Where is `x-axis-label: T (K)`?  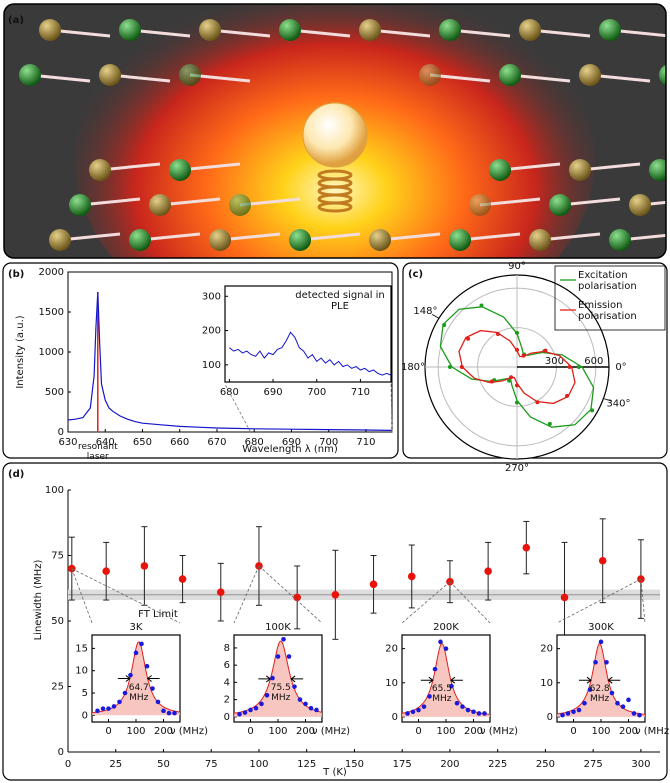 x-axis-label: T (K) is located at coordinates (334, 772).